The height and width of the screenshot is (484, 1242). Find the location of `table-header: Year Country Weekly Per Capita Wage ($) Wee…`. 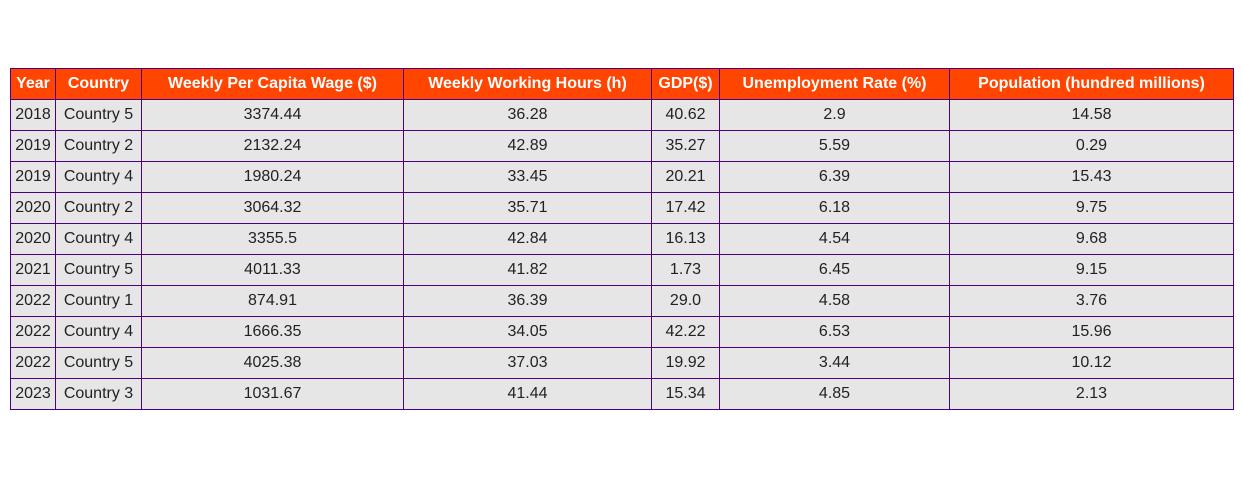

table-header: Year Country Weekly Per Capita Wage ($) Wee… is located at coordinates (622, 84).